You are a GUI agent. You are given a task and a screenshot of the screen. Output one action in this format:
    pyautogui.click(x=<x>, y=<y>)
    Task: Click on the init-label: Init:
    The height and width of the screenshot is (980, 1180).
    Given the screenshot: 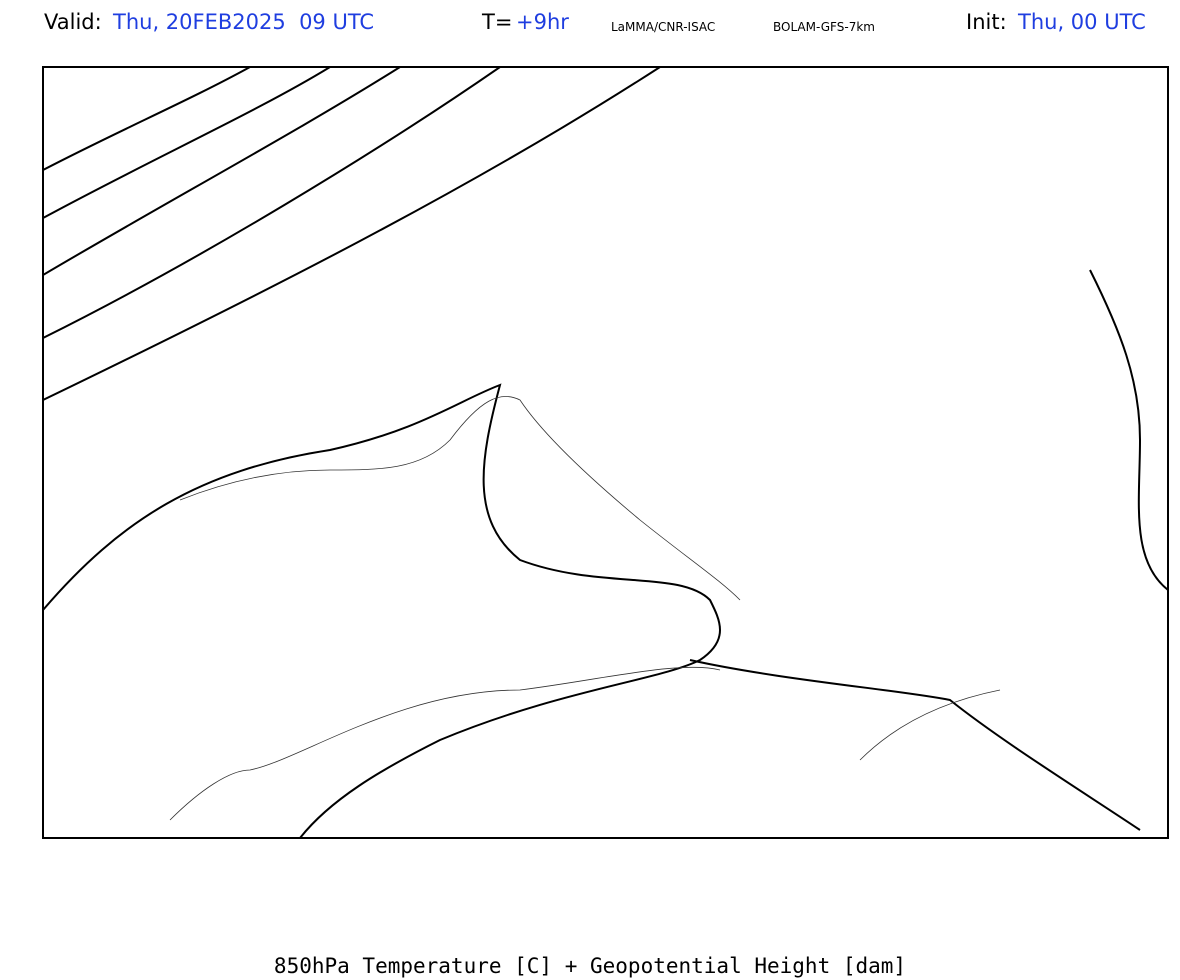 What is the action you would take?
    pyautogui.click(x=986, y=22)
    